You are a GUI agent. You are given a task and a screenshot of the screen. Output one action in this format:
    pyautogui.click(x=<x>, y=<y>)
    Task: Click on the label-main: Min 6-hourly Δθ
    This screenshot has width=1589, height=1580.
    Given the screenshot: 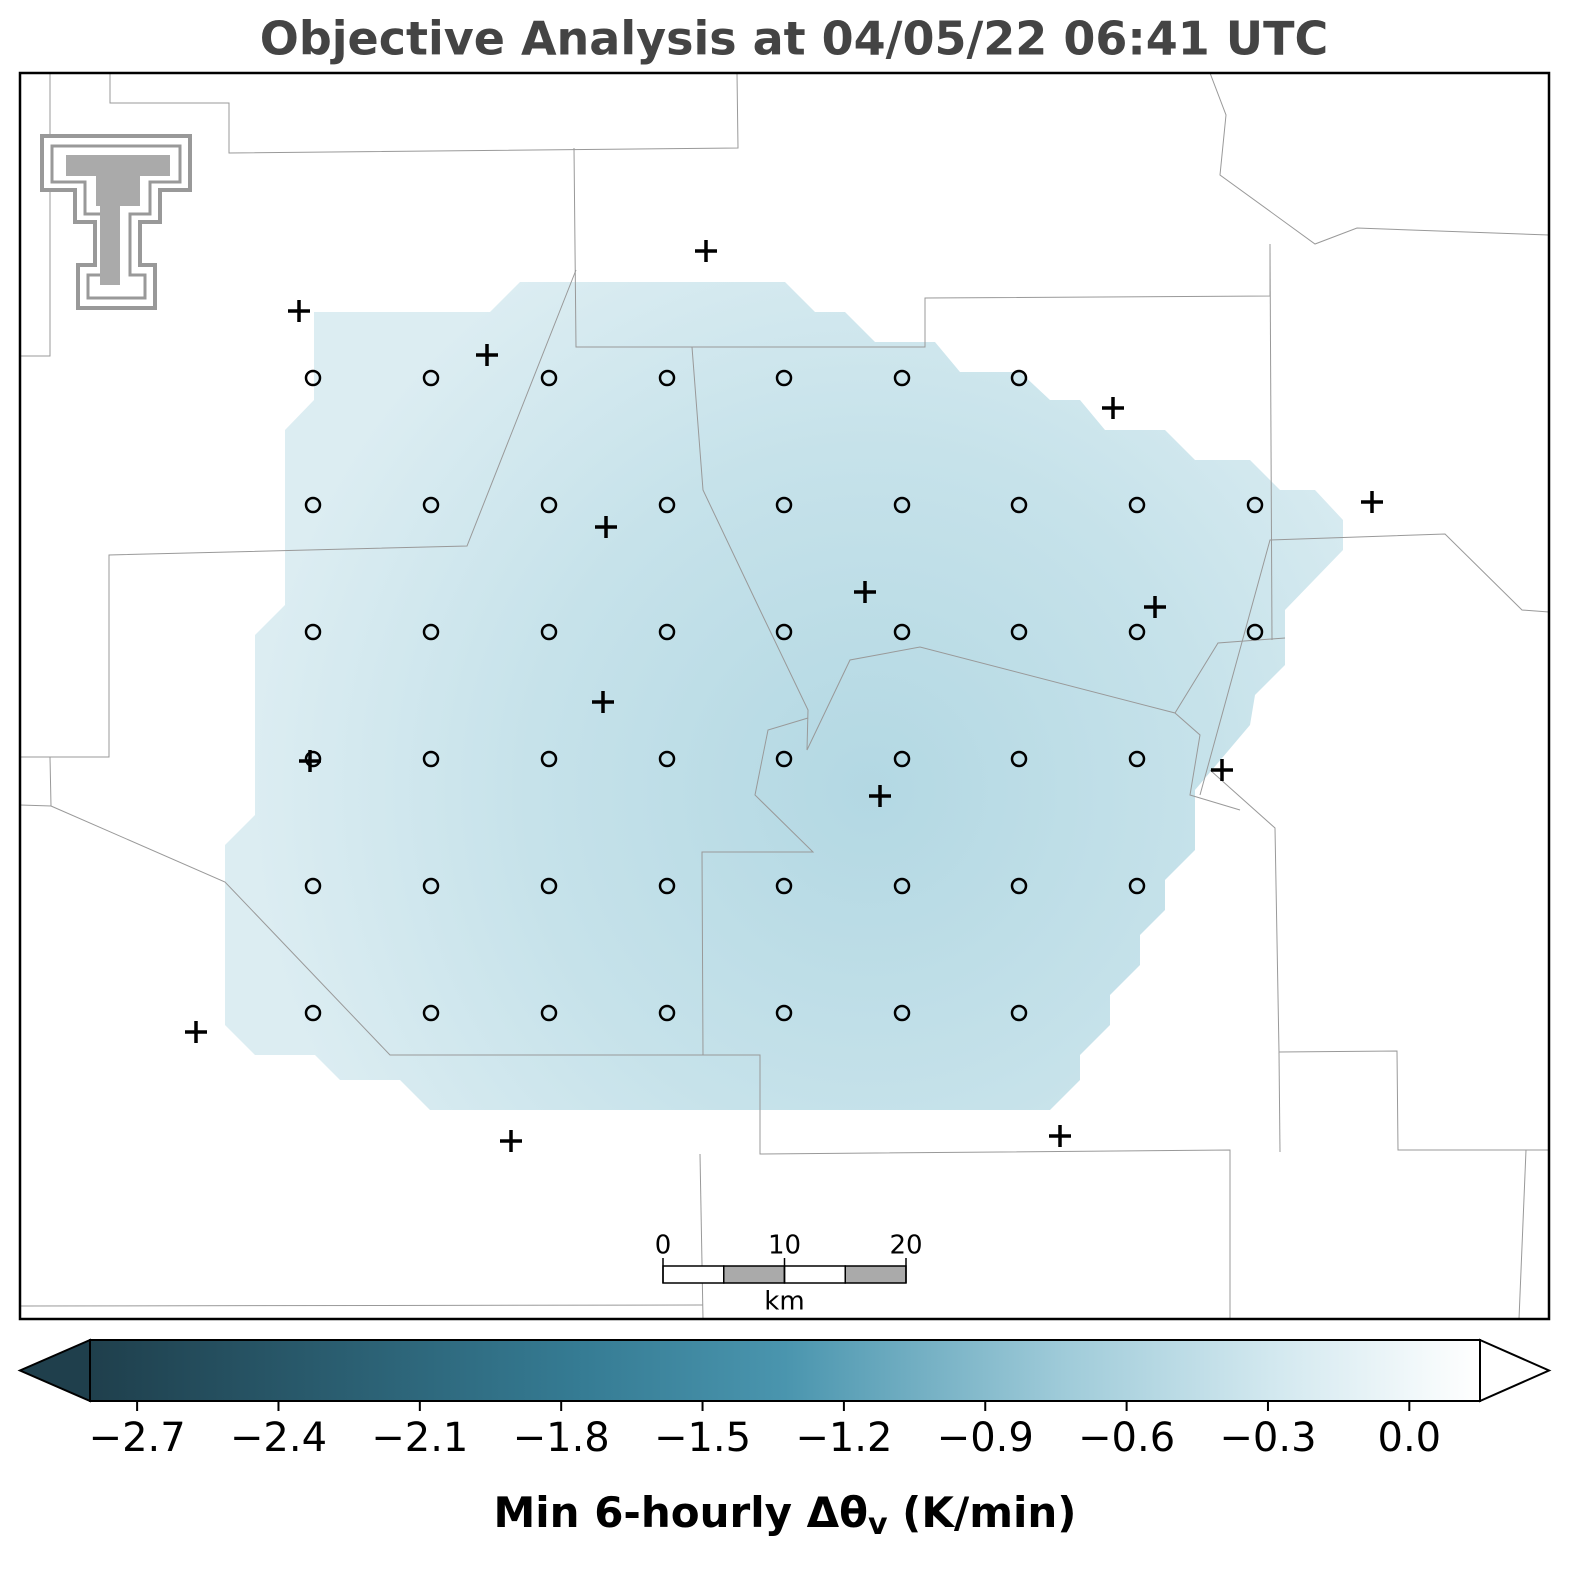 What is the action you would take?
    pyautogui.click(x=680, y=1512)
    